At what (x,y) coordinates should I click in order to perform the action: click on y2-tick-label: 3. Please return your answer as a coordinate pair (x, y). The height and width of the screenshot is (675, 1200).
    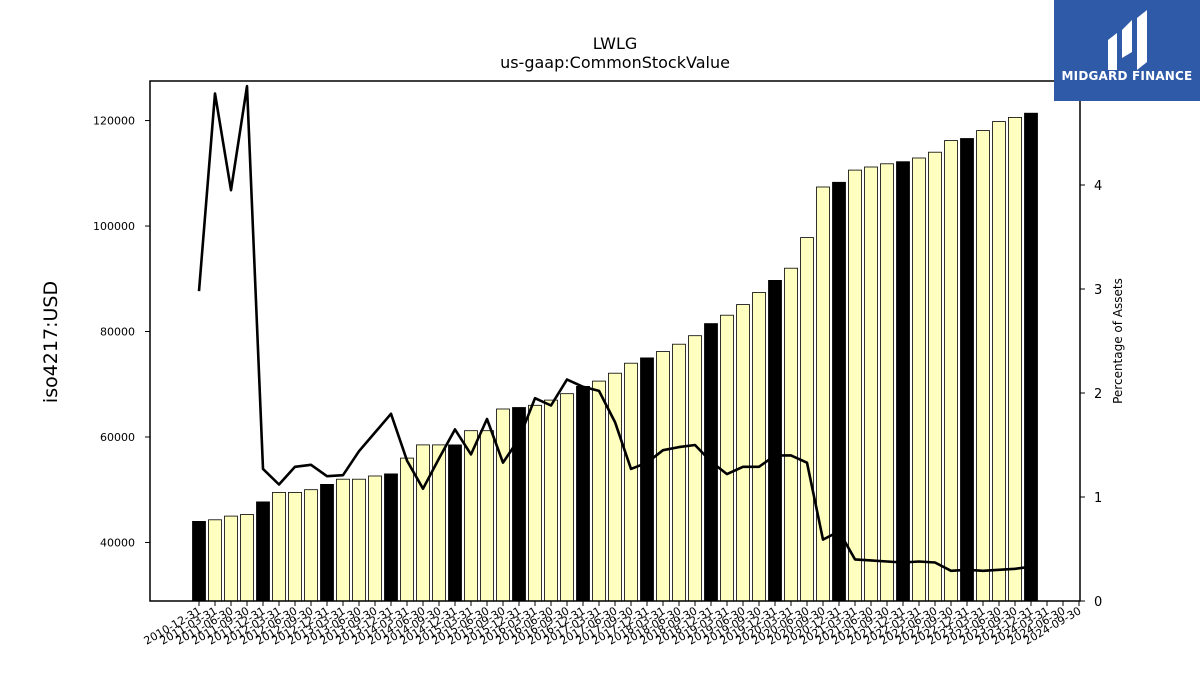
    Looking at the image, I should click on (1098, 290).